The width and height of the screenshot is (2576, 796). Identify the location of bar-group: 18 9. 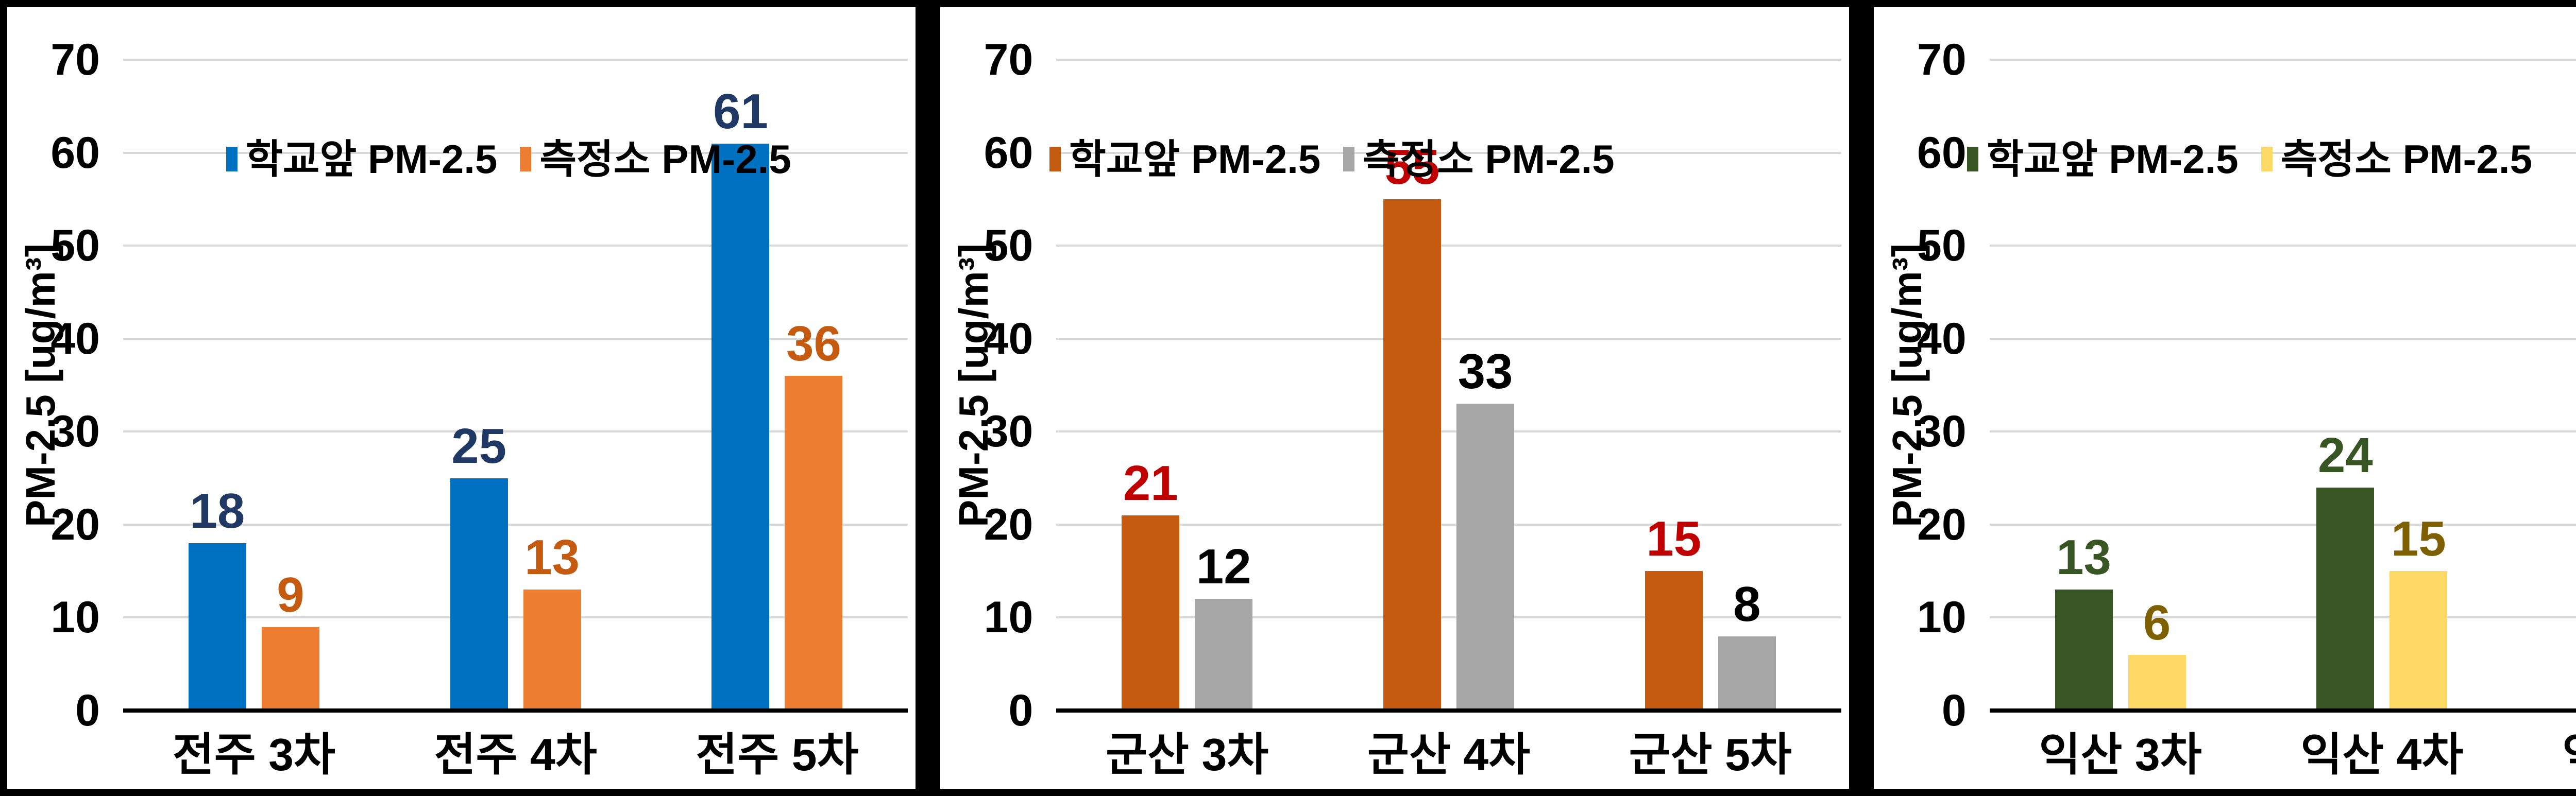
(254, 385).